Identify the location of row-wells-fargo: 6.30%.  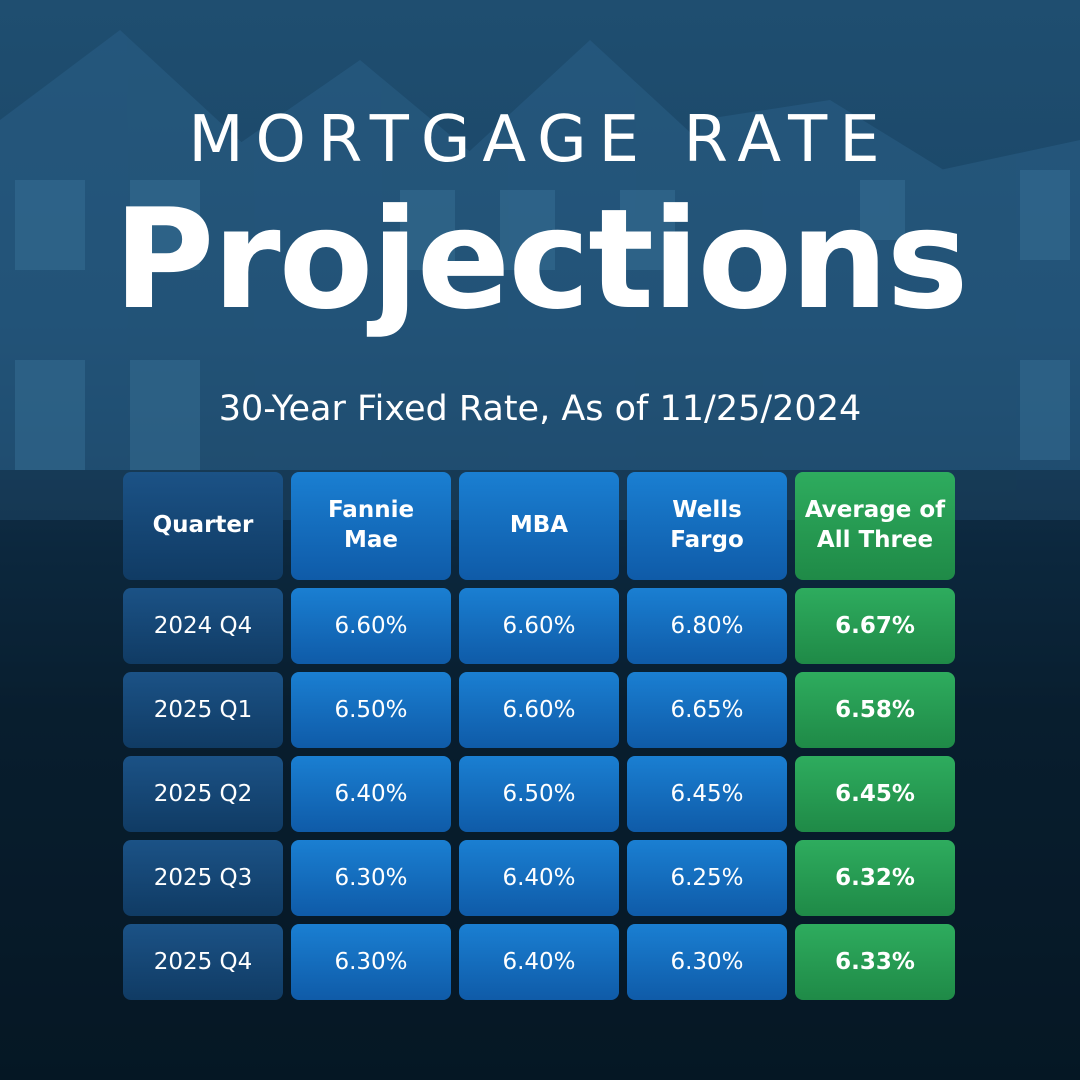
(707, 962).